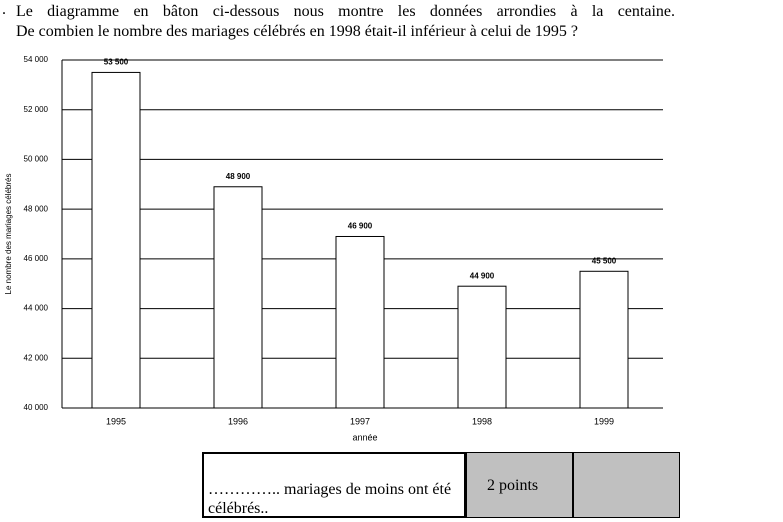 This screenshot has width=783, height=522. Describe the element at coordinates (626, 485) in the screenshot. I see `score-cell` at that location.